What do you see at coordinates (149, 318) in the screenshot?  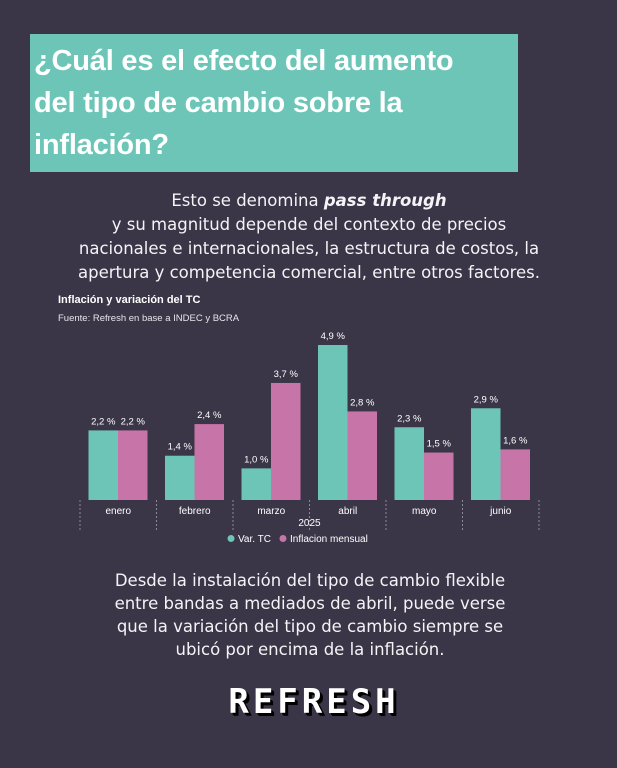 I see `chart-source: Fuente: Refresh en base a INDEC y BCRA` at bounding box center [149, 318].